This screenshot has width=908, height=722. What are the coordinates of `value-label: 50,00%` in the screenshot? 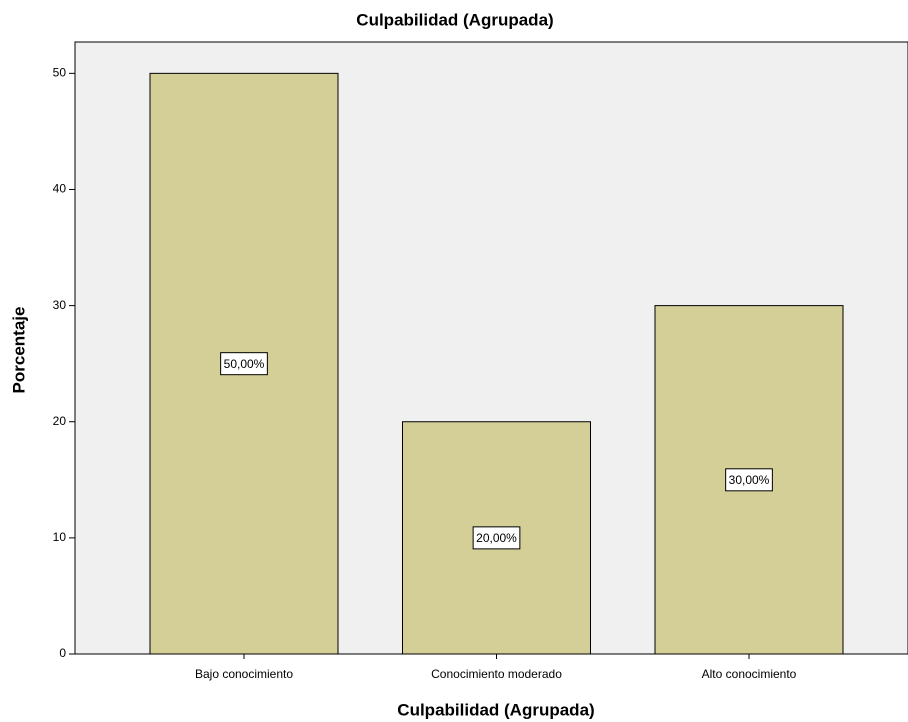 It's located at (244, 364).